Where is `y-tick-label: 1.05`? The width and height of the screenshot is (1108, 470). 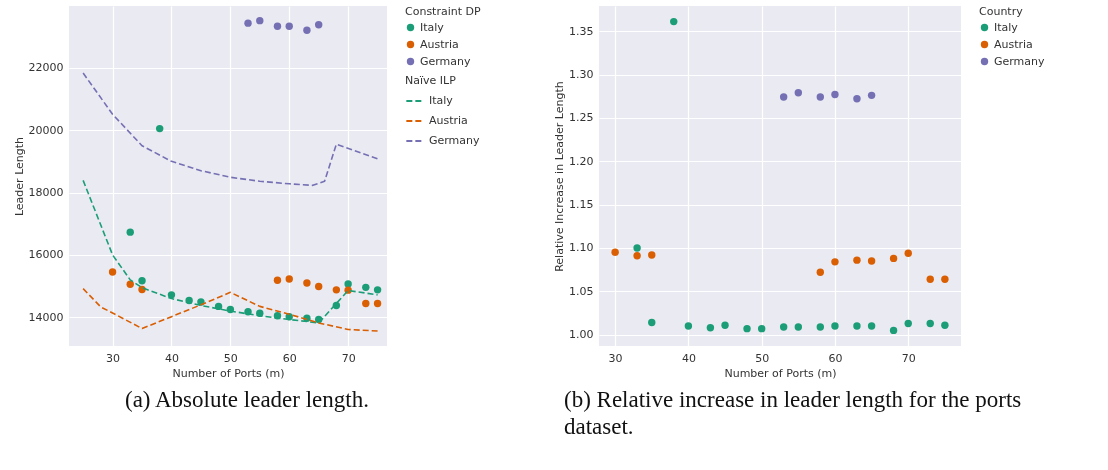
y-tick-label: 1.05 is located at coordinates (581, 291).